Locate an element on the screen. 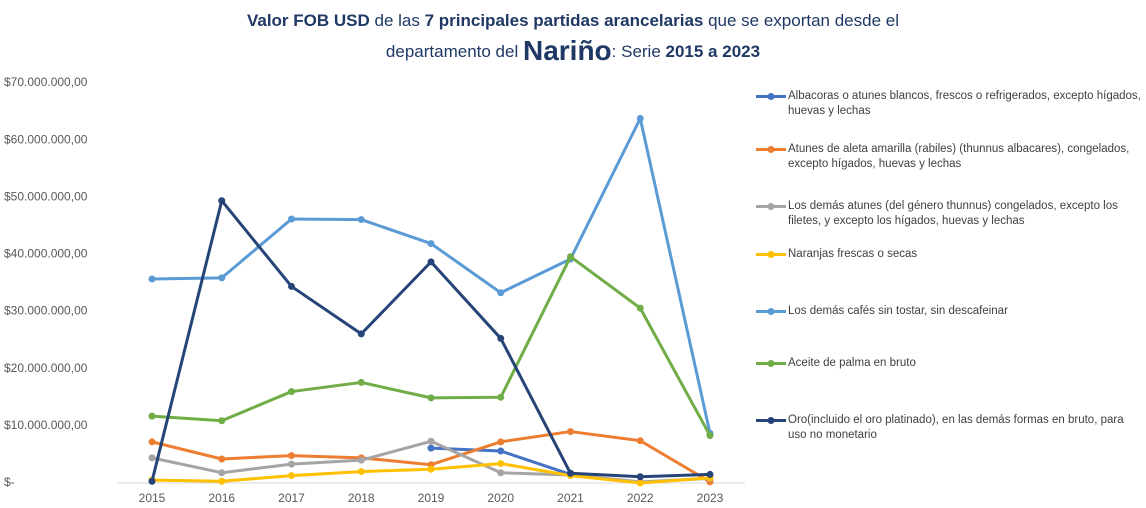 This screenshot has height=508, width=1146. x-tick-label: 2022 is located at coordinates (640, 498).